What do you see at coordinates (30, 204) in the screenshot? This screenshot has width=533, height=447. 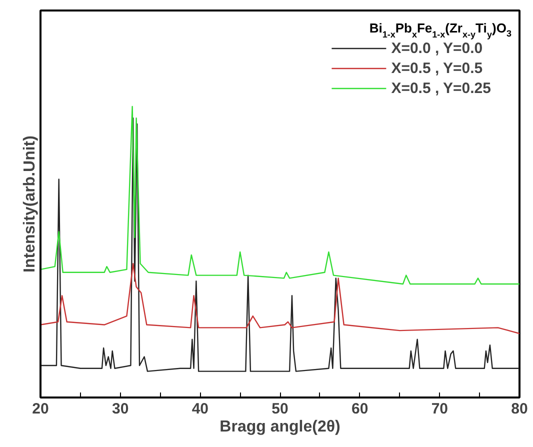 I see `y-axis-title: Intensity(arb.Unit)` at bounding box center [30, 204].